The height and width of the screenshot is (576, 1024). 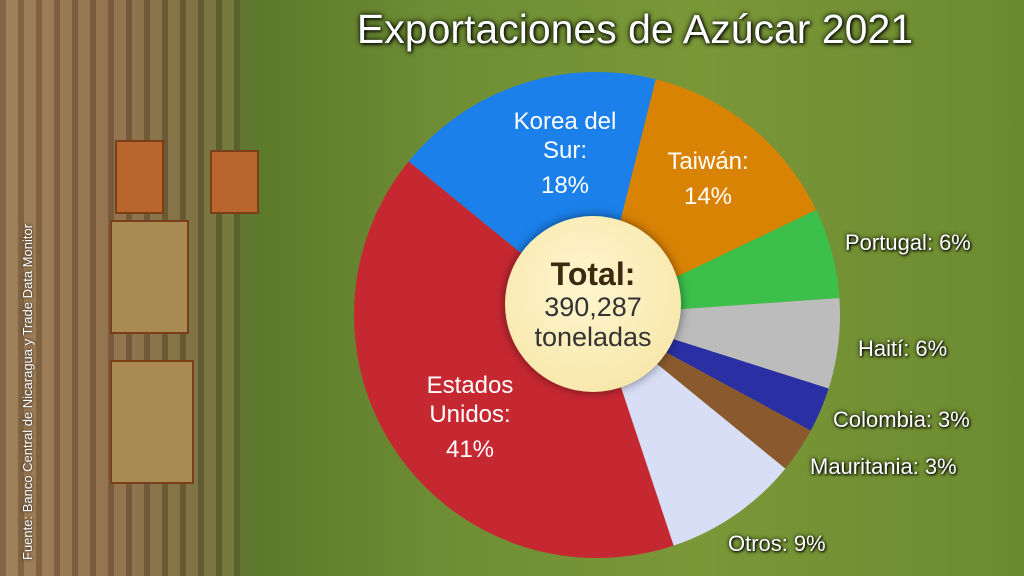 I want to click on total-label: Total:, so click(x=593, y=274).